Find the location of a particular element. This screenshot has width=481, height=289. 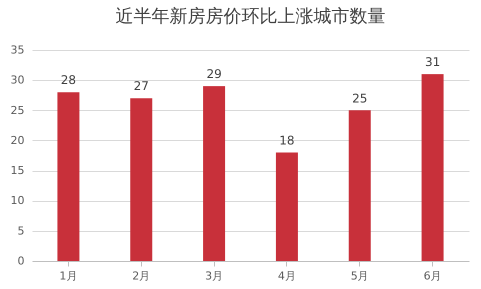

data-label: 18 is located at coordinates (287, 140).